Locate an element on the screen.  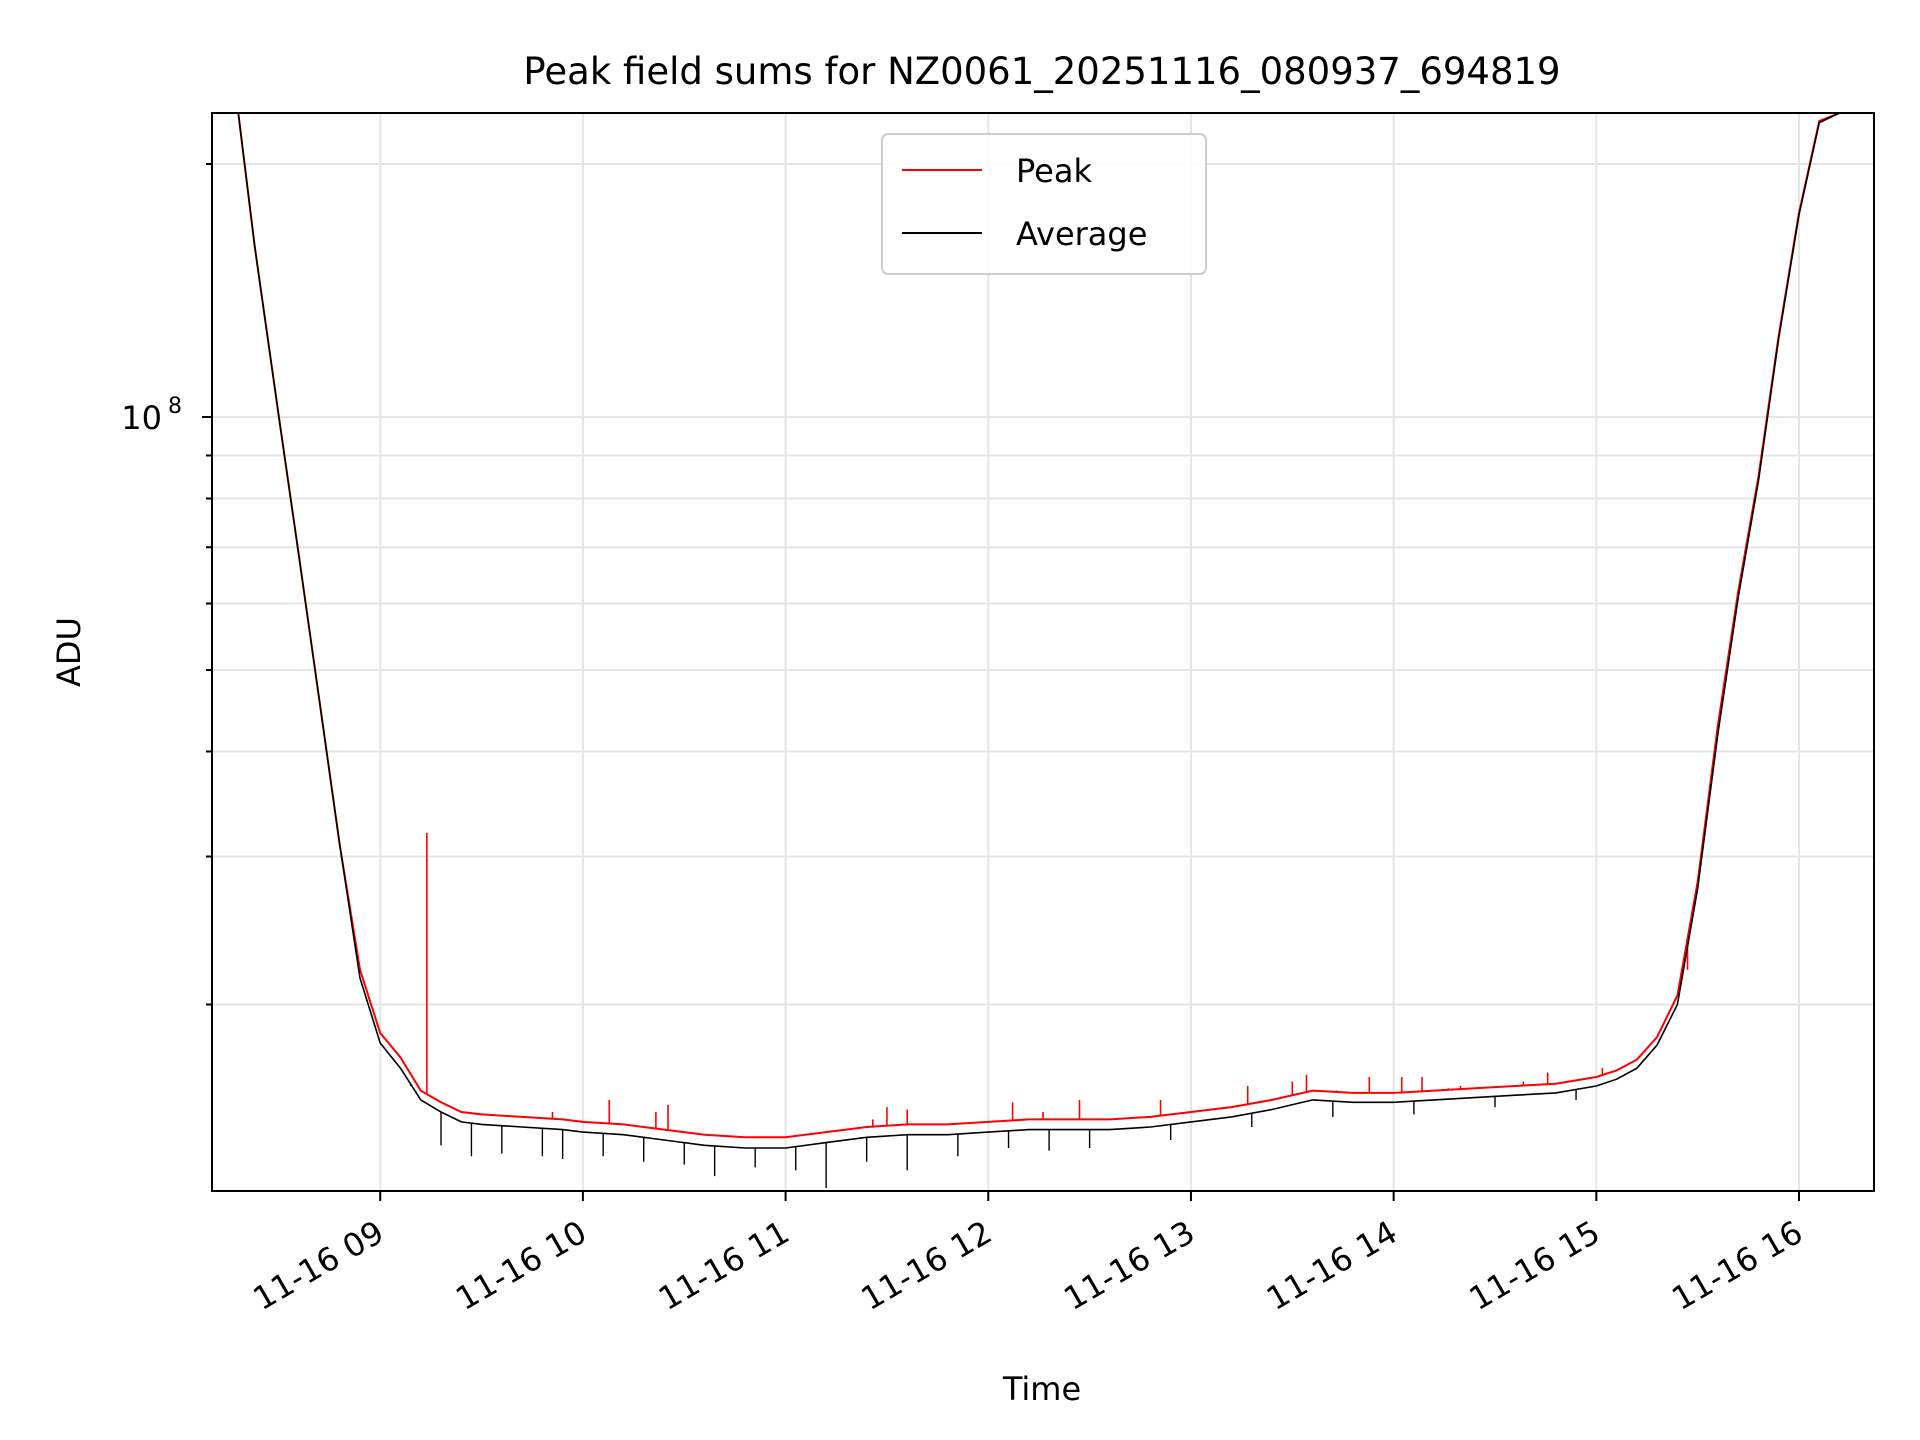
y-tick-label: 10 is located at coordinates (141, 418).